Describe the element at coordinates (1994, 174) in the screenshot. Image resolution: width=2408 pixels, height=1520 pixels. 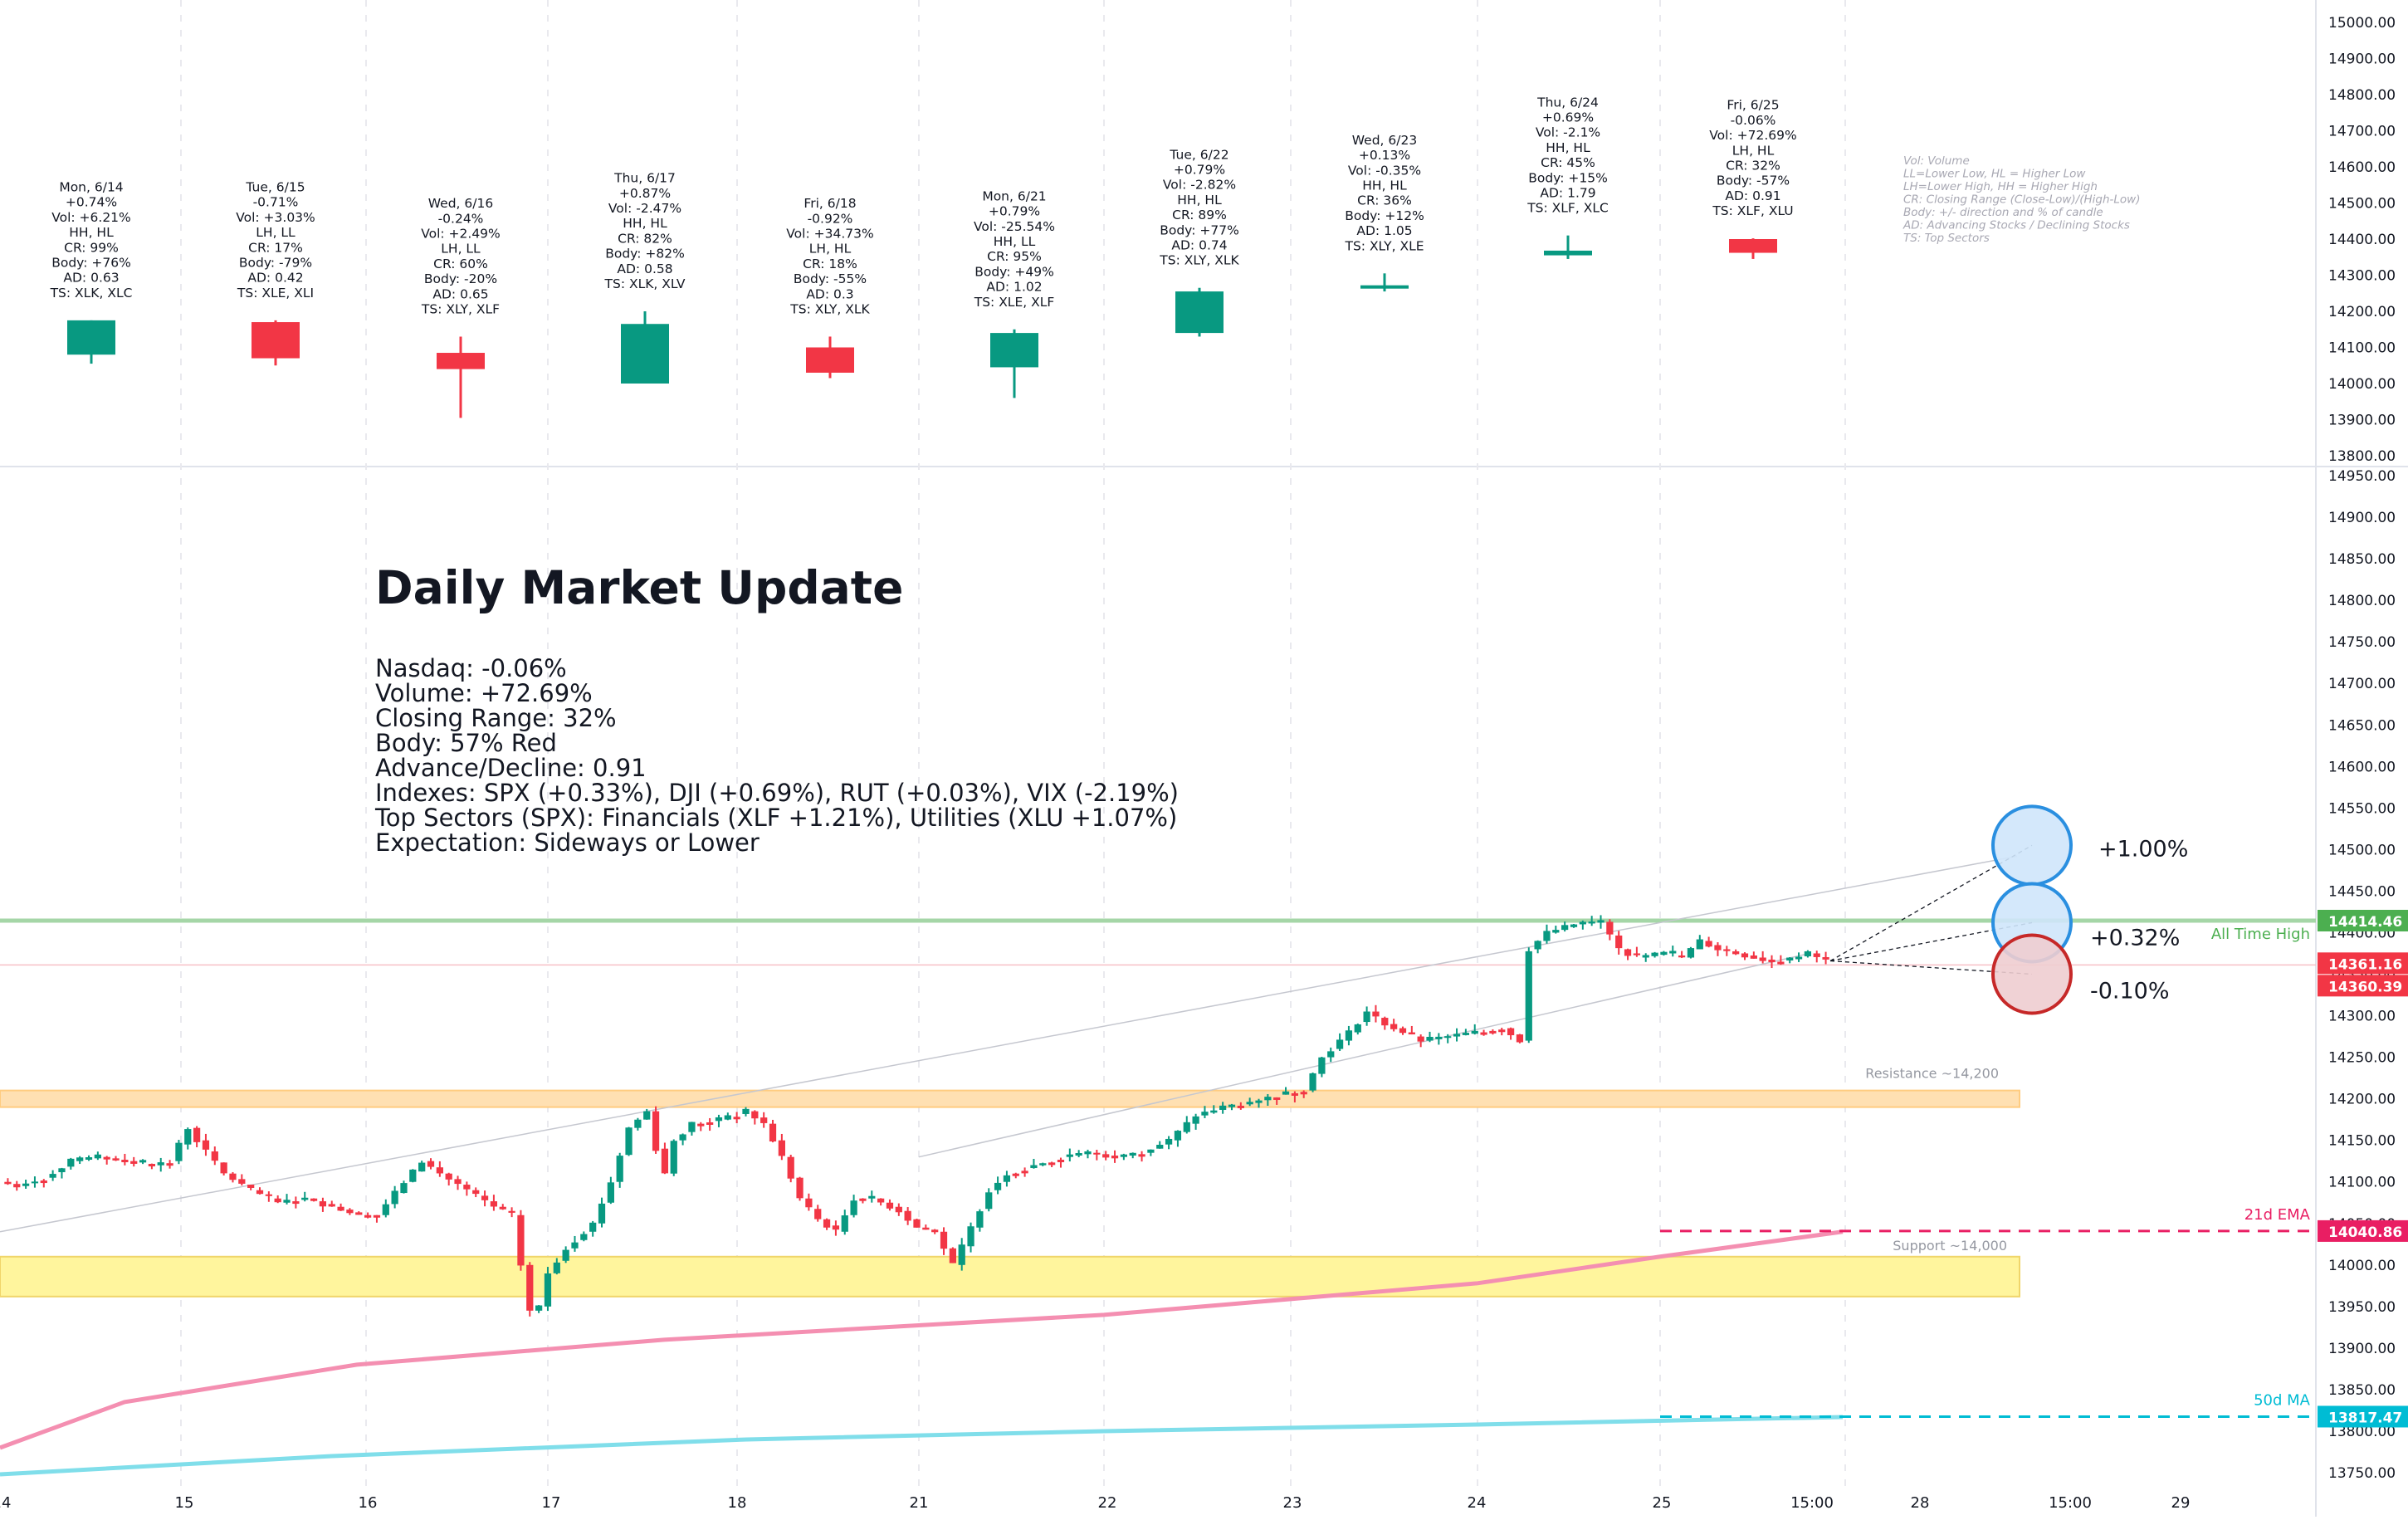
I see `legend-line: LL=Lower Low, HL = Higher Low` at that location.